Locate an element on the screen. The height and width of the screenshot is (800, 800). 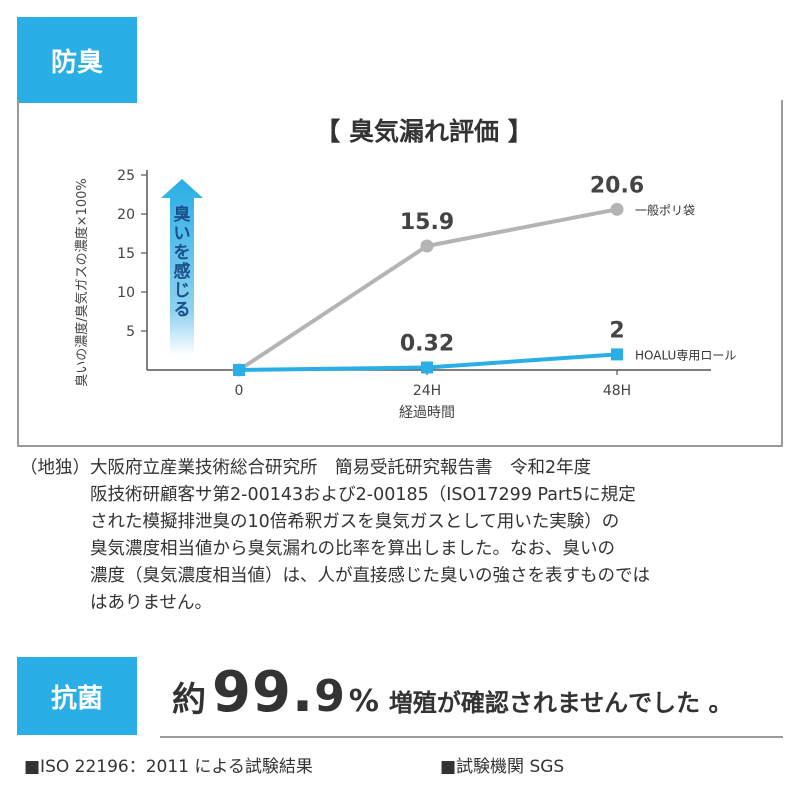
data-label: 15.9 is located at coordinates (427, 222).